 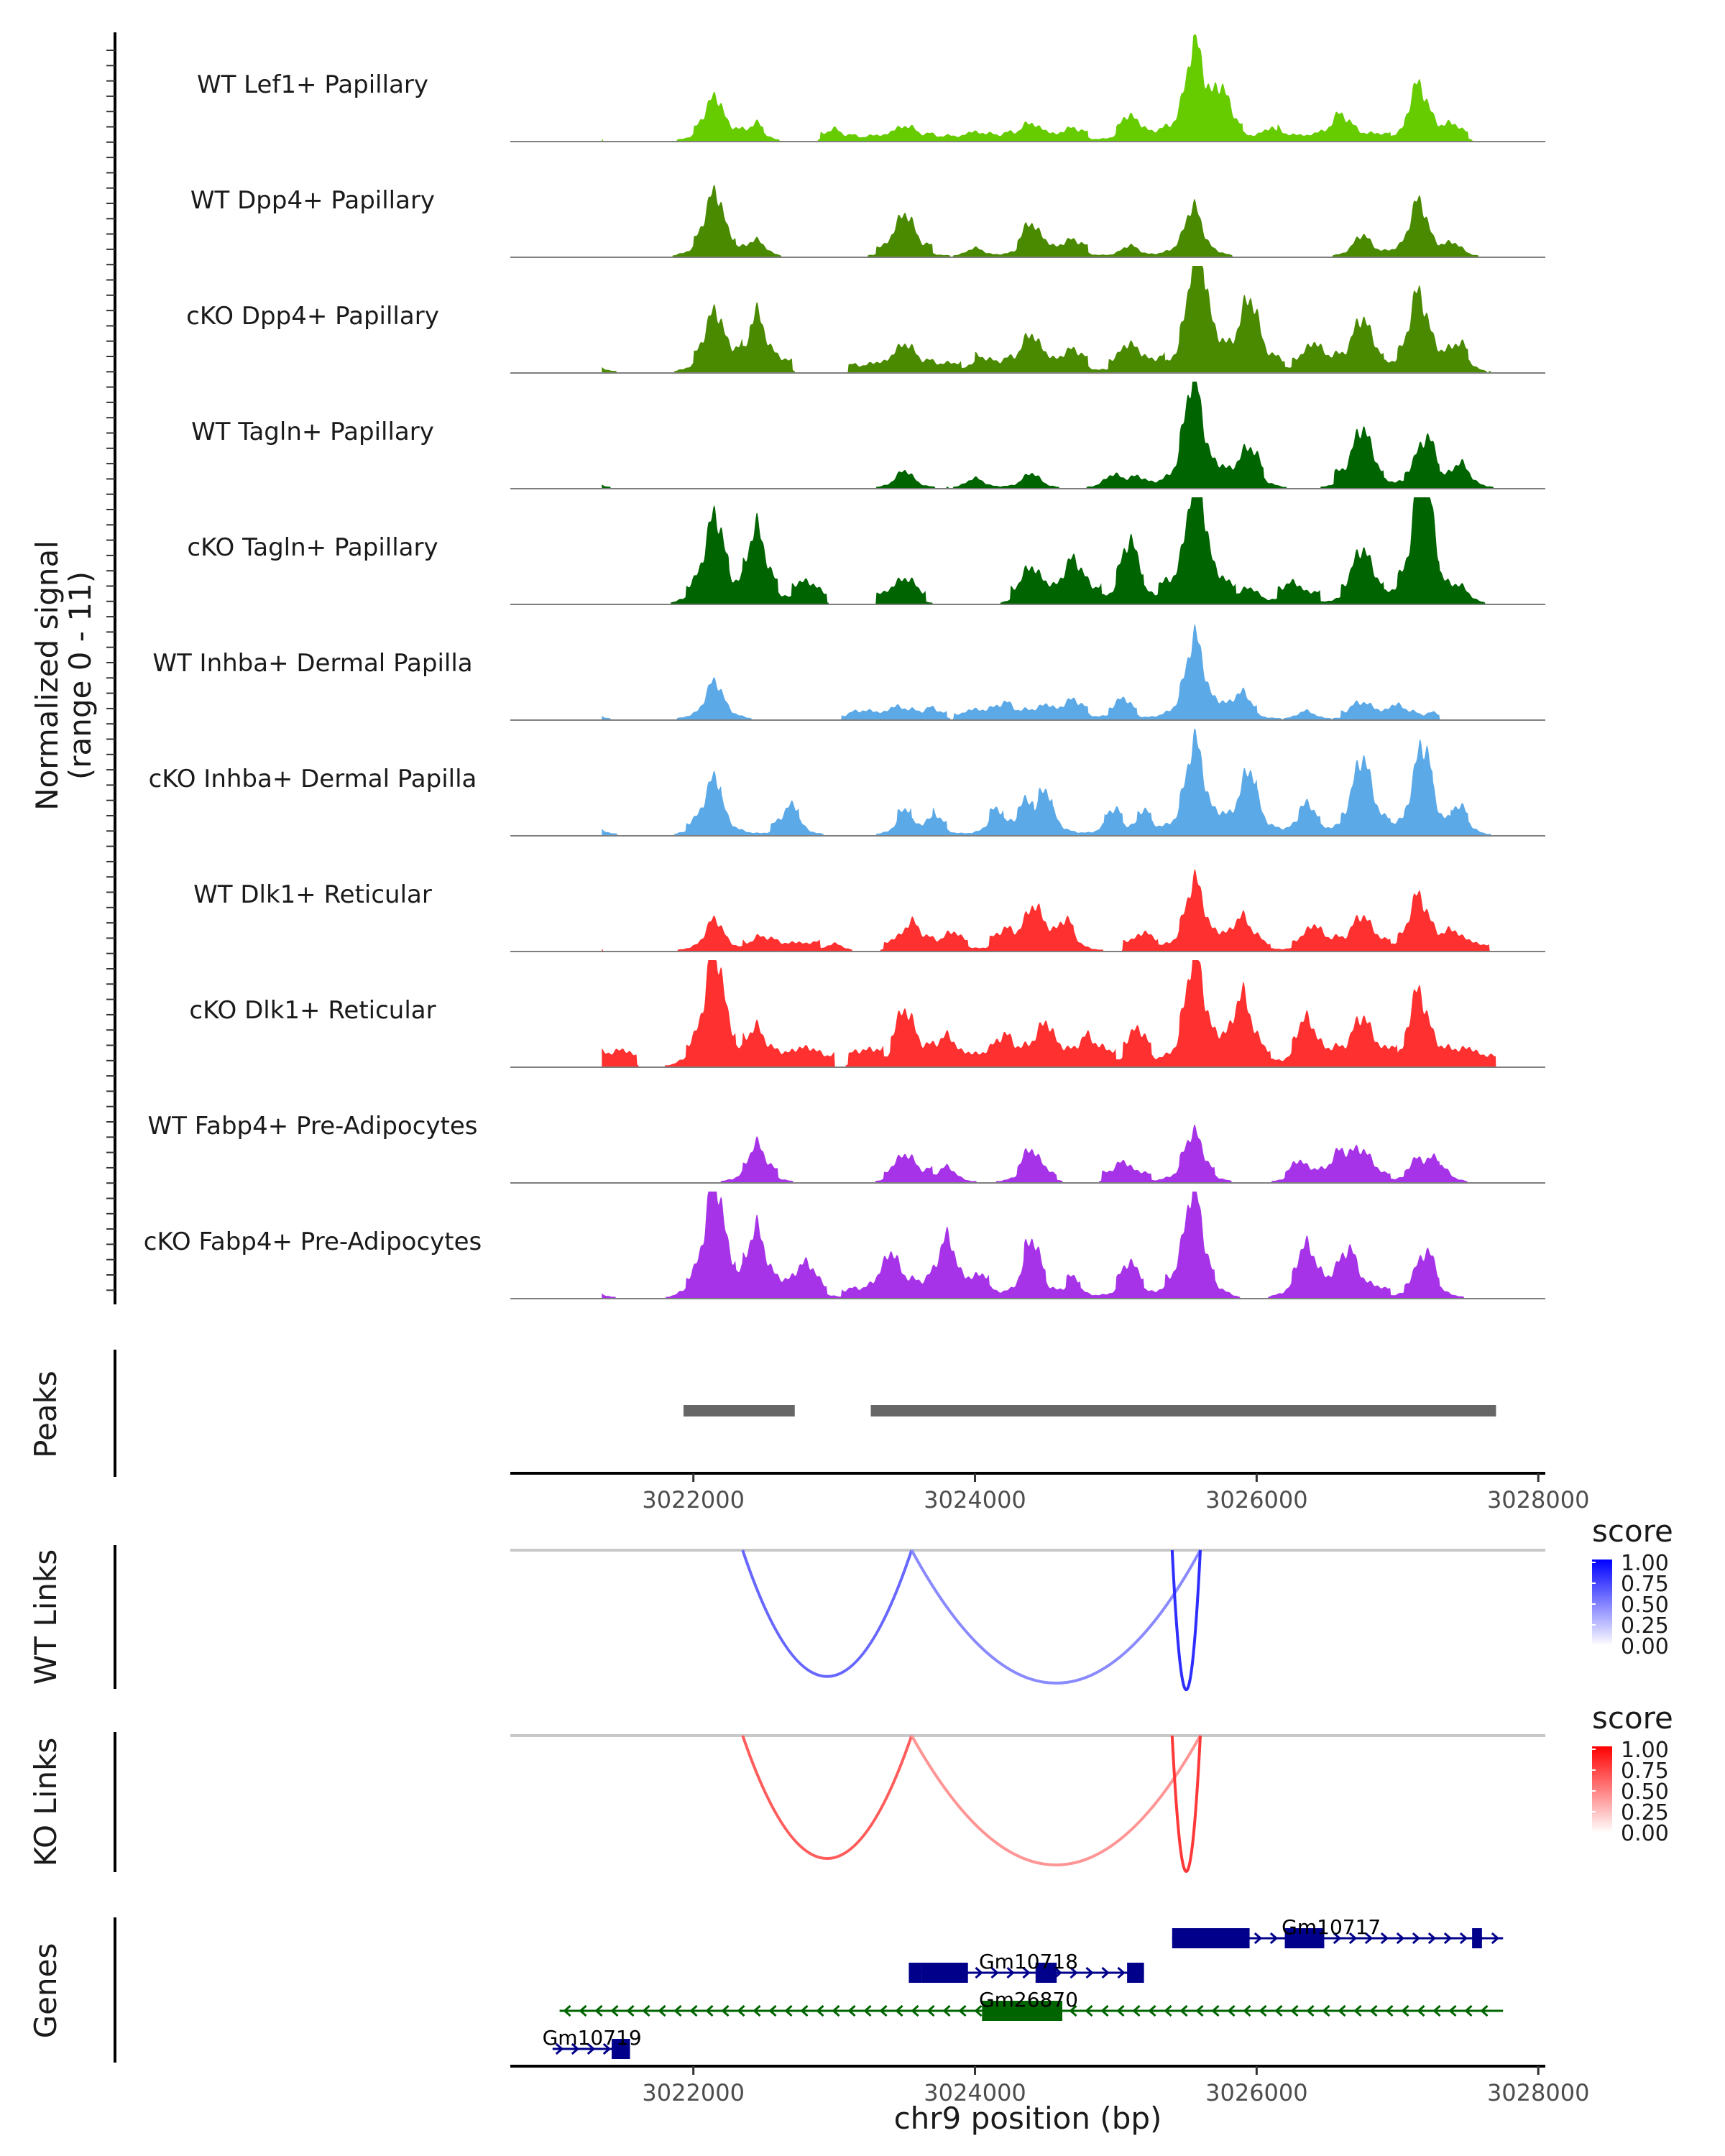 I want to click on gene-2: Gm10718, so click(x=1026, y=1966).